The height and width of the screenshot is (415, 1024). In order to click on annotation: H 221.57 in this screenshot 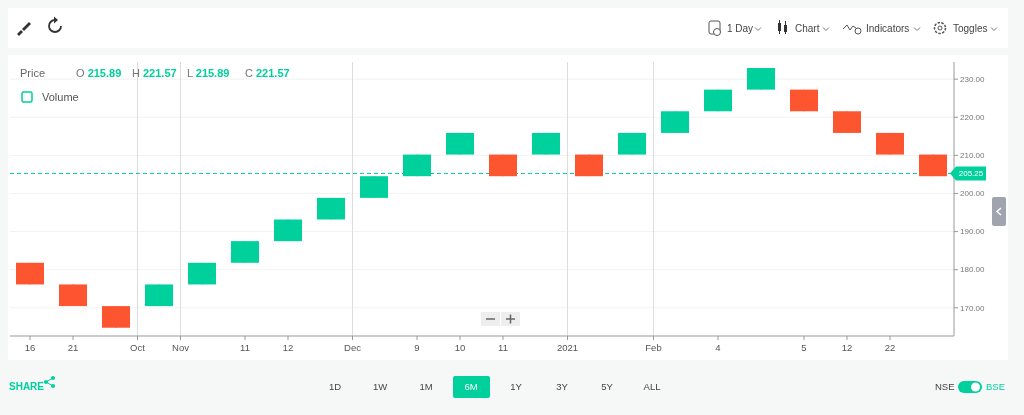, I will do `click(154, 73)`.